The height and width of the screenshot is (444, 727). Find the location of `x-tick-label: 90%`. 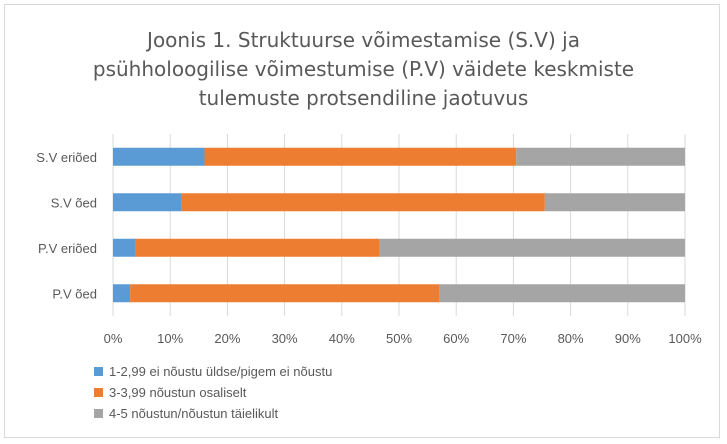

x-tick-label: 90% is located at coordinates (628, 338).